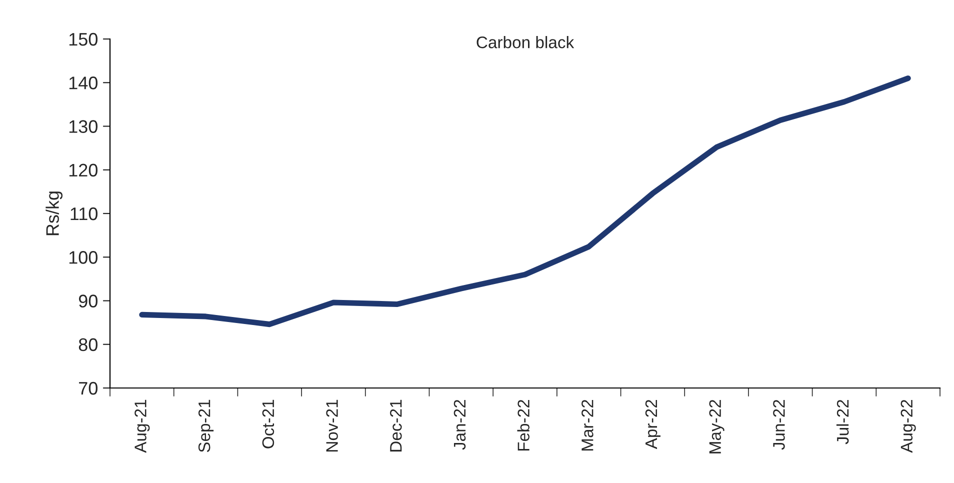 The width and height of the screenshot is (954, 483). Describe the element at coordinates (525, 42) in the screenshot. I see `chart-title: Carbon black` at that location.